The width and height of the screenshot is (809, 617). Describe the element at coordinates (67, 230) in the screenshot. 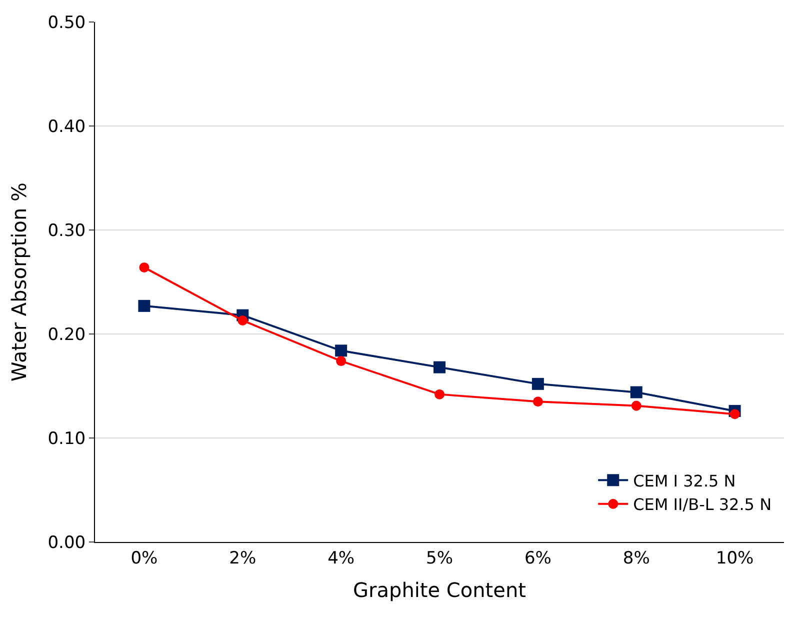

I see `y-tick-label: 0.30` at that location.